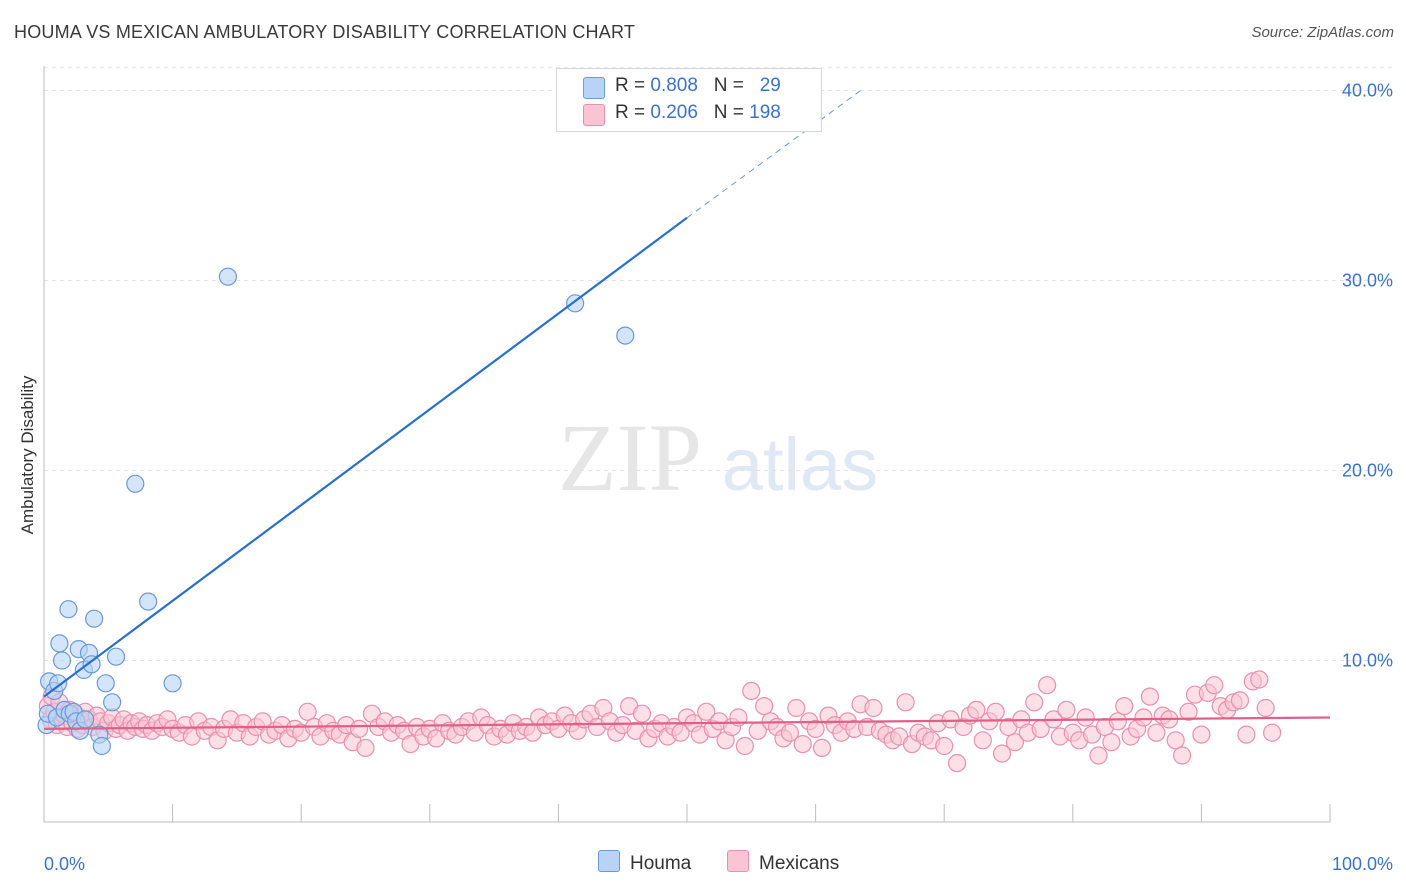 The width and height of the screenshot is (1406, 892). What do you see at coordinates (1367, 91) in the screenshot?
I see `y-tick-label: 40.0%` at bounding box center [1367, 91].